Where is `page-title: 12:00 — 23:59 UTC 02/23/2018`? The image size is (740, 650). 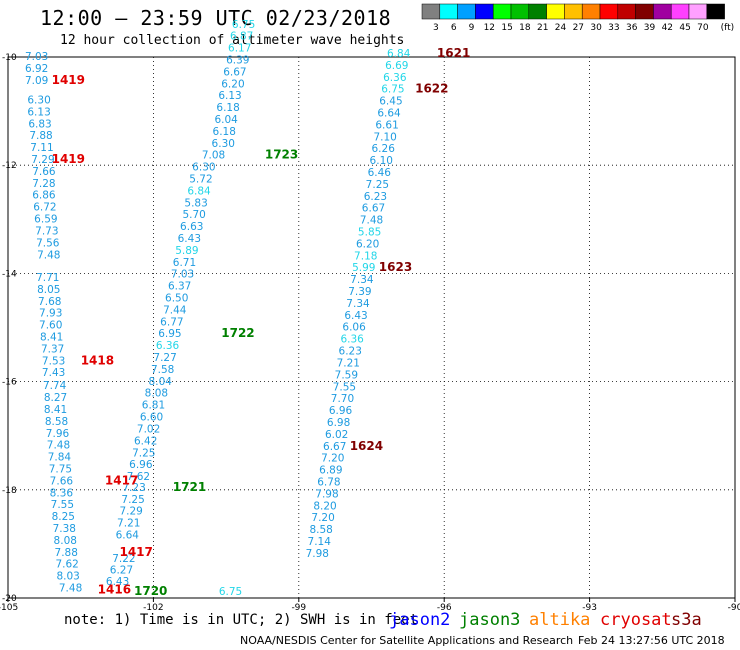
page-title: 12:00 — 23:59 UTC 02/23/2018 is located at coordinates (216, 18).